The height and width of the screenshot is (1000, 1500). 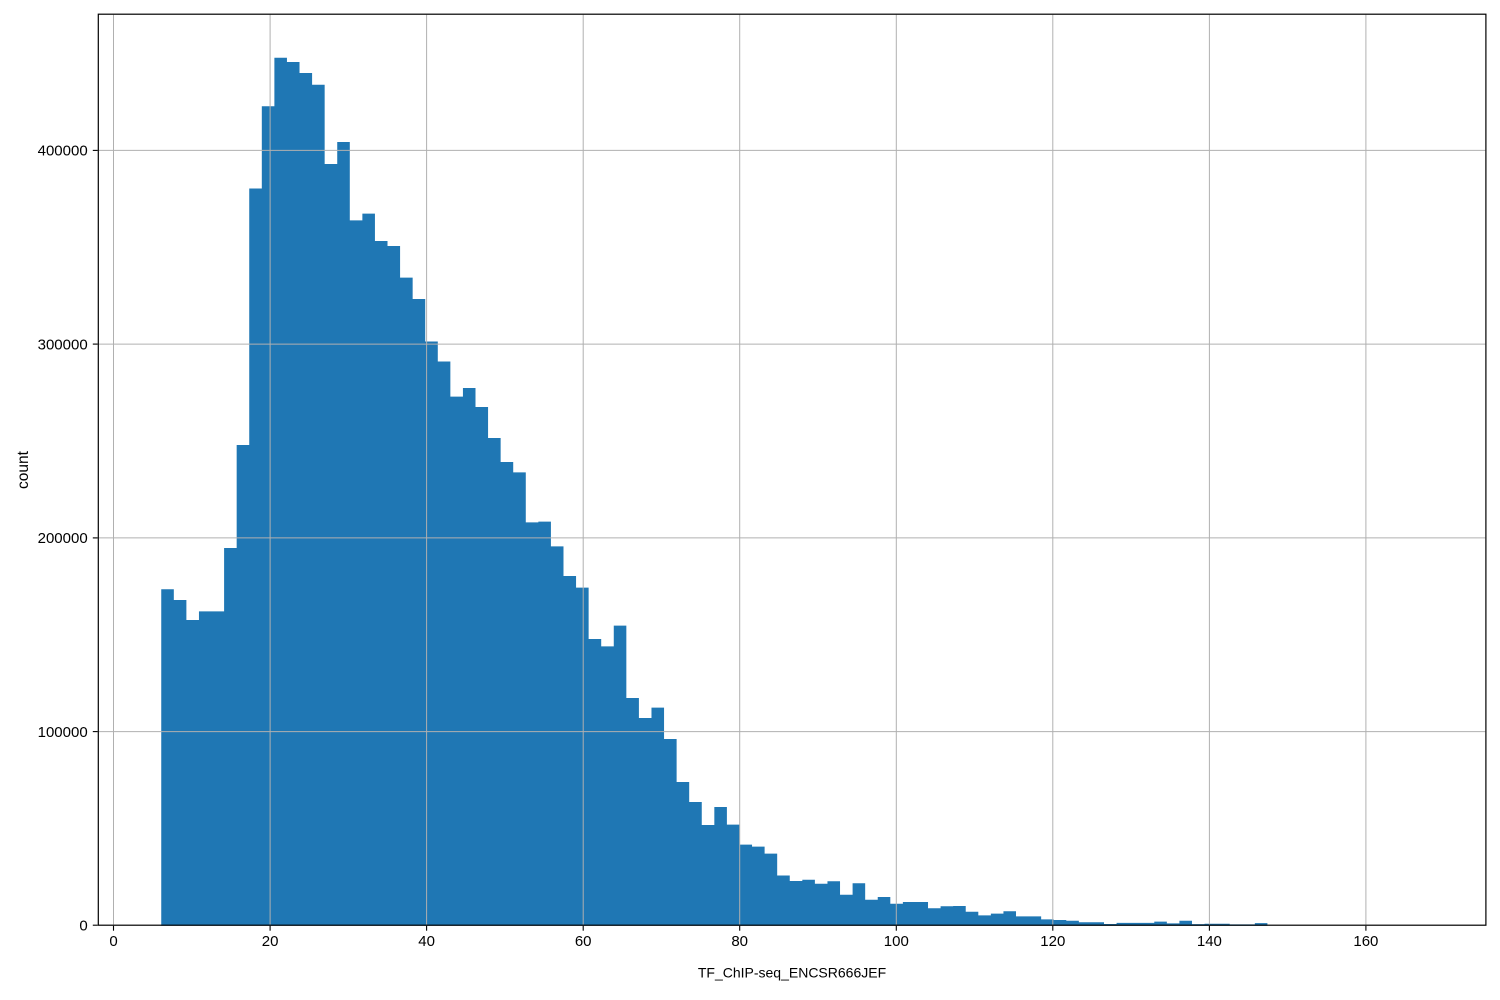 I want to click on svg-text: 100000, so click(x=63, y=732).